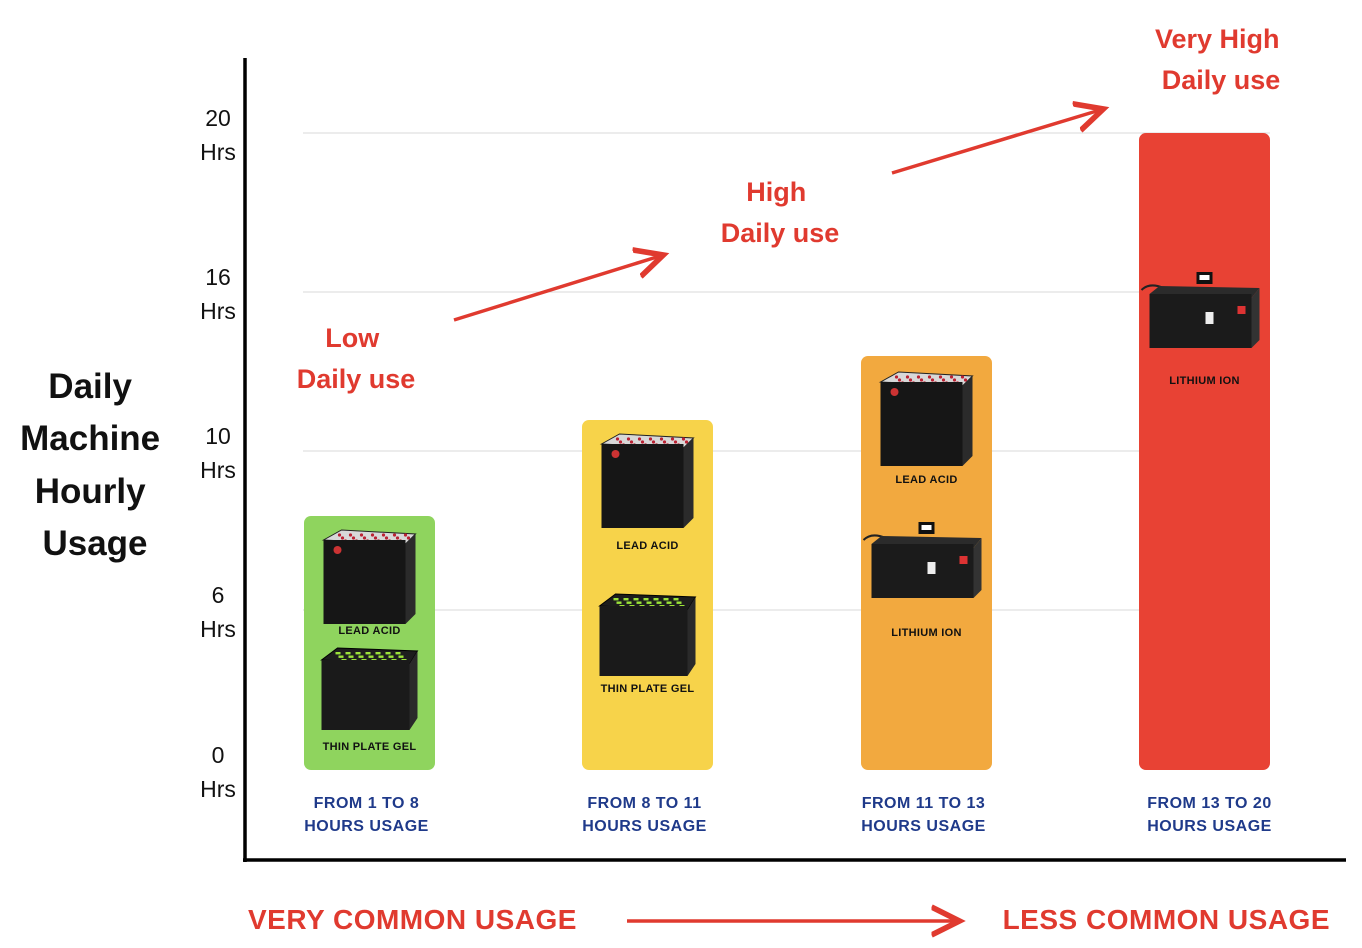 The width and height of the screenshot is (1362, 948). What do you see at coordinates (352, 338) in the screenshot?
I see `annotation-line: Low` at bounding box center [352, 338].